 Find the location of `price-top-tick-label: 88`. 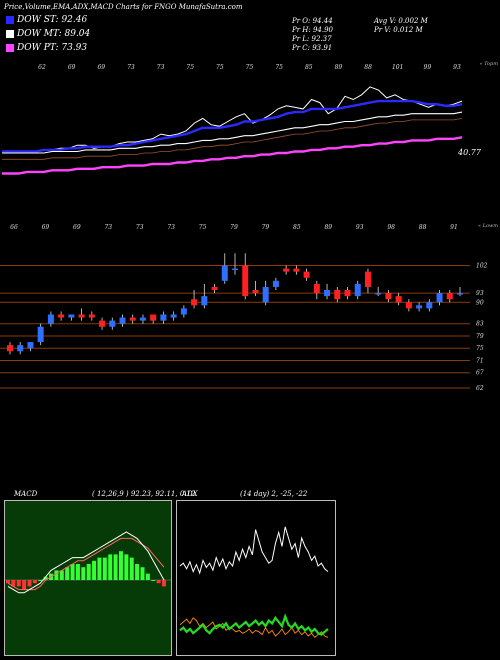

price-top-tick-label: 88 is located at coordinates (423, 227).